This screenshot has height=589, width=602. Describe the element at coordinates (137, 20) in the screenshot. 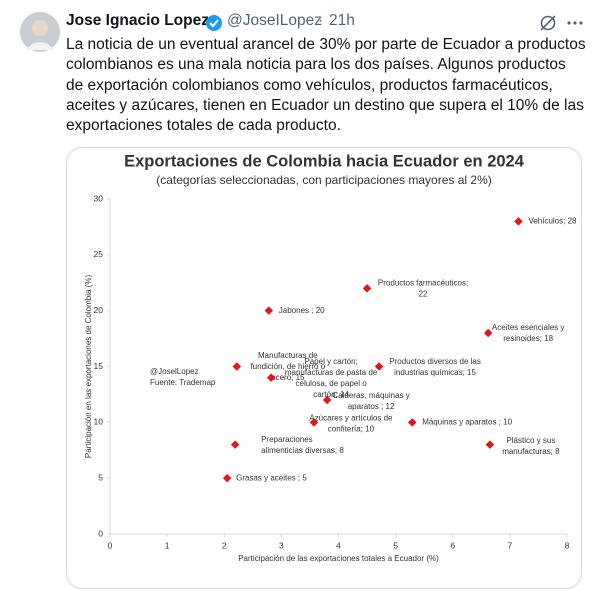

I see `author-name: Jose Ignacio Lopez` at that location.